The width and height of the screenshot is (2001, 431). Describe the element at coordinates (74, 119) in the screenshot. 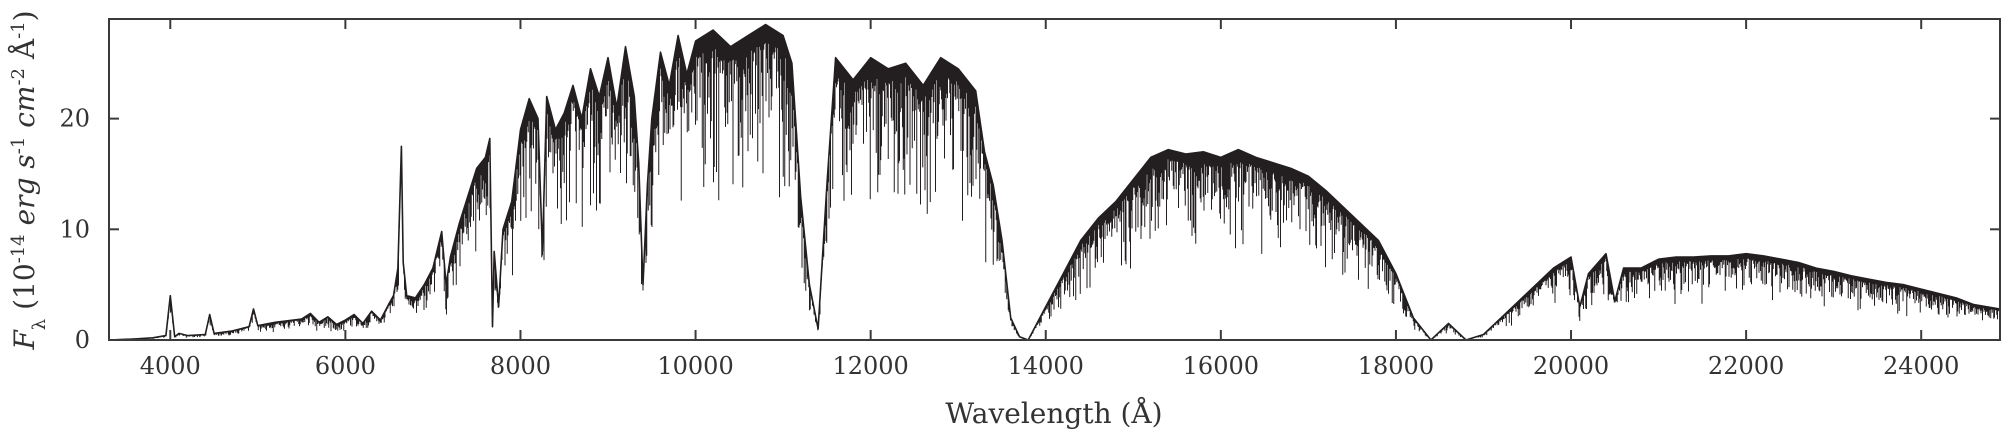

I see `y-tick-label: 20` at that location.